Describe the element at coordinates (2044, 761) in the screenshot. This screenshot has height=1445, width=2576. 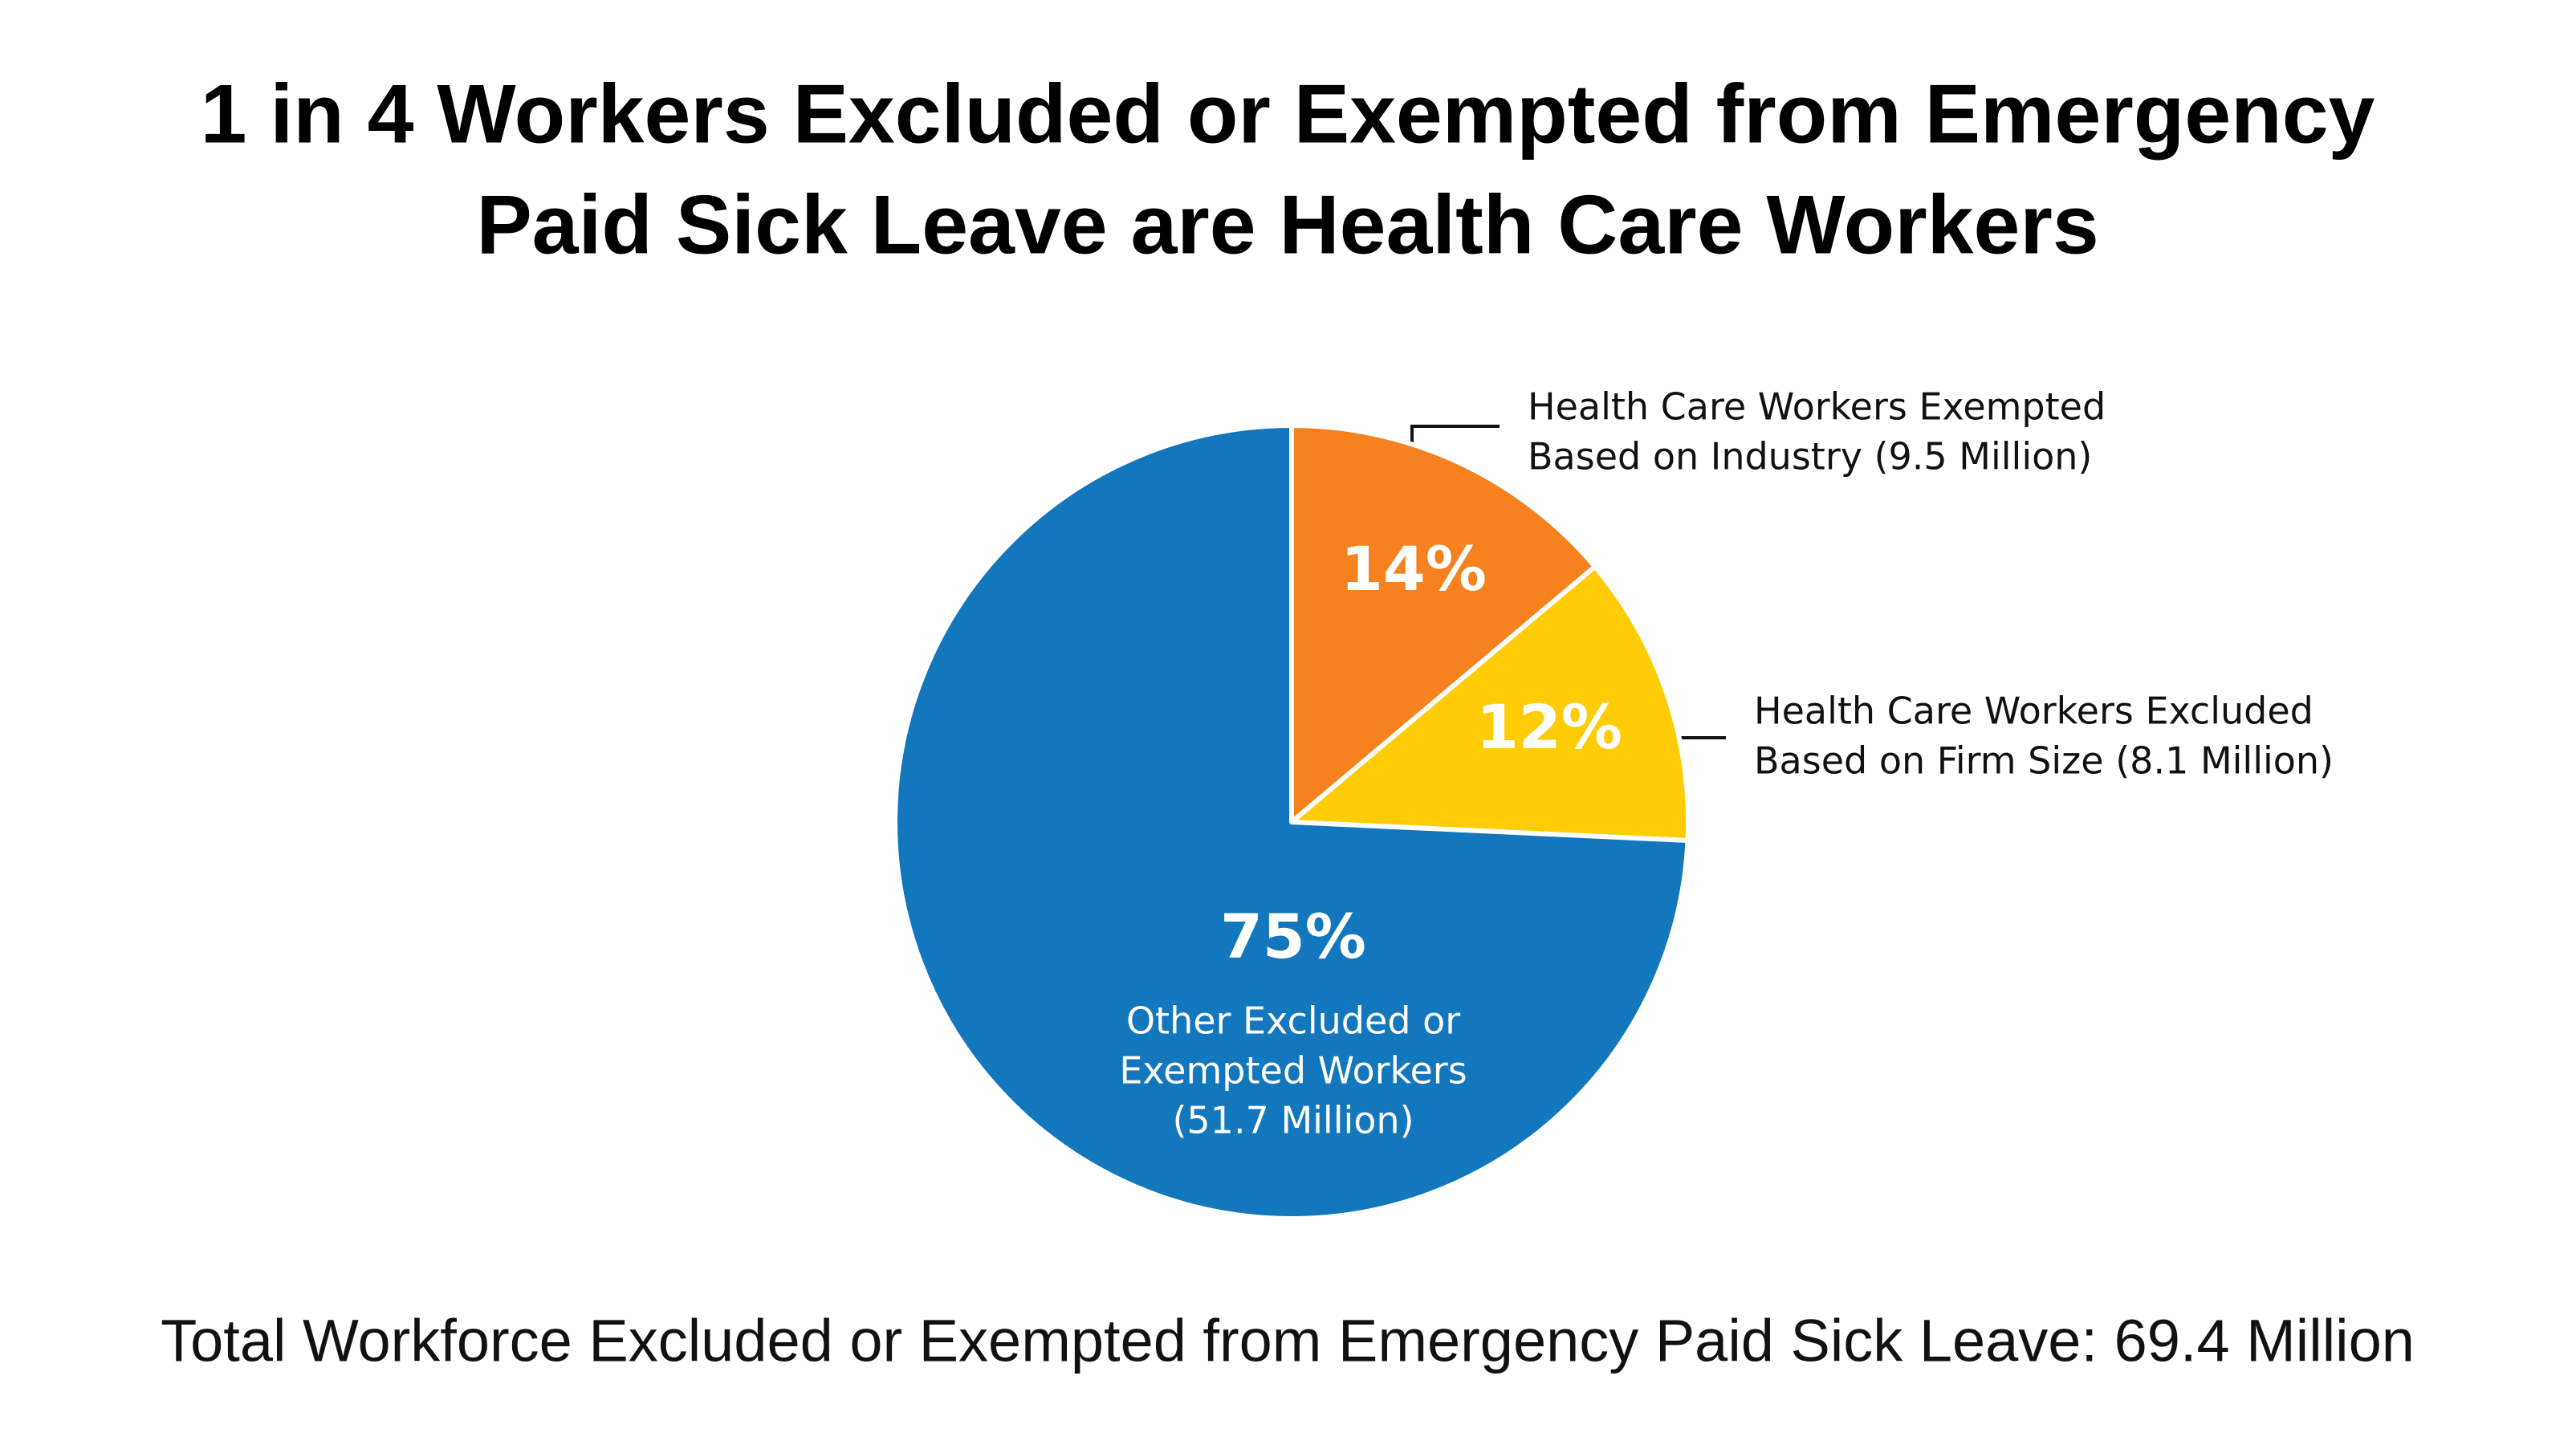
I see `slice-label: Based on Firm Size (8.1 Million)` at that location.